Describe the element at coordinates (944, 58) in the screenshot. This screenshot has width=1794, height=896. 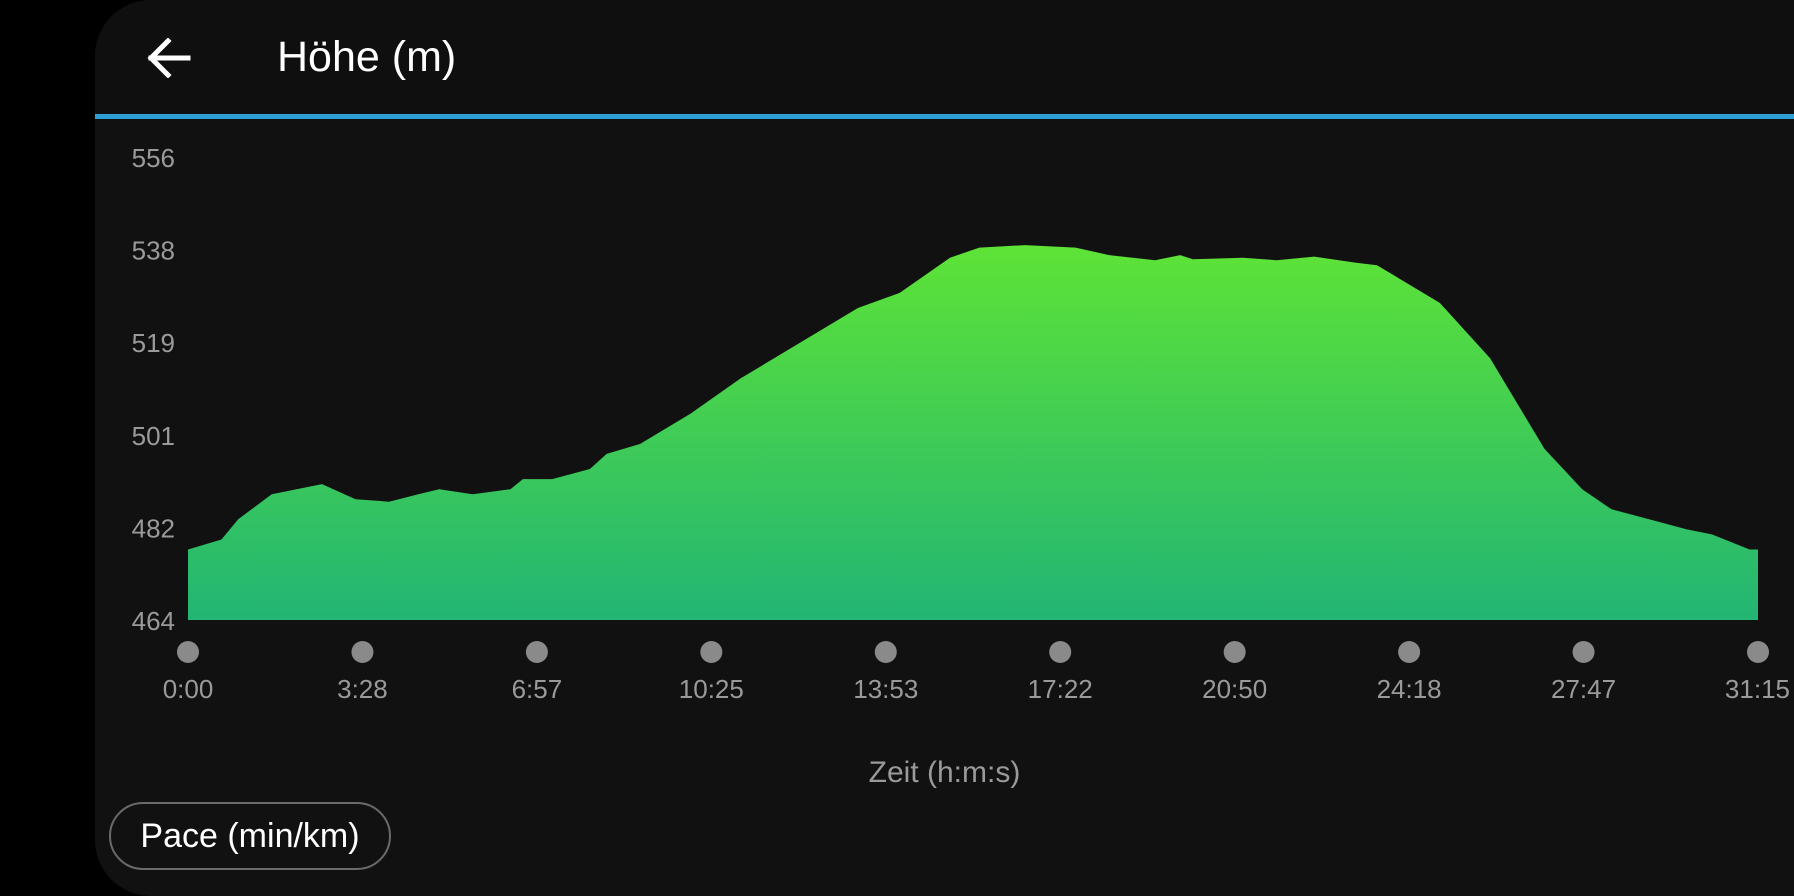
I see `app-bar: Höhe (m)` at that location.